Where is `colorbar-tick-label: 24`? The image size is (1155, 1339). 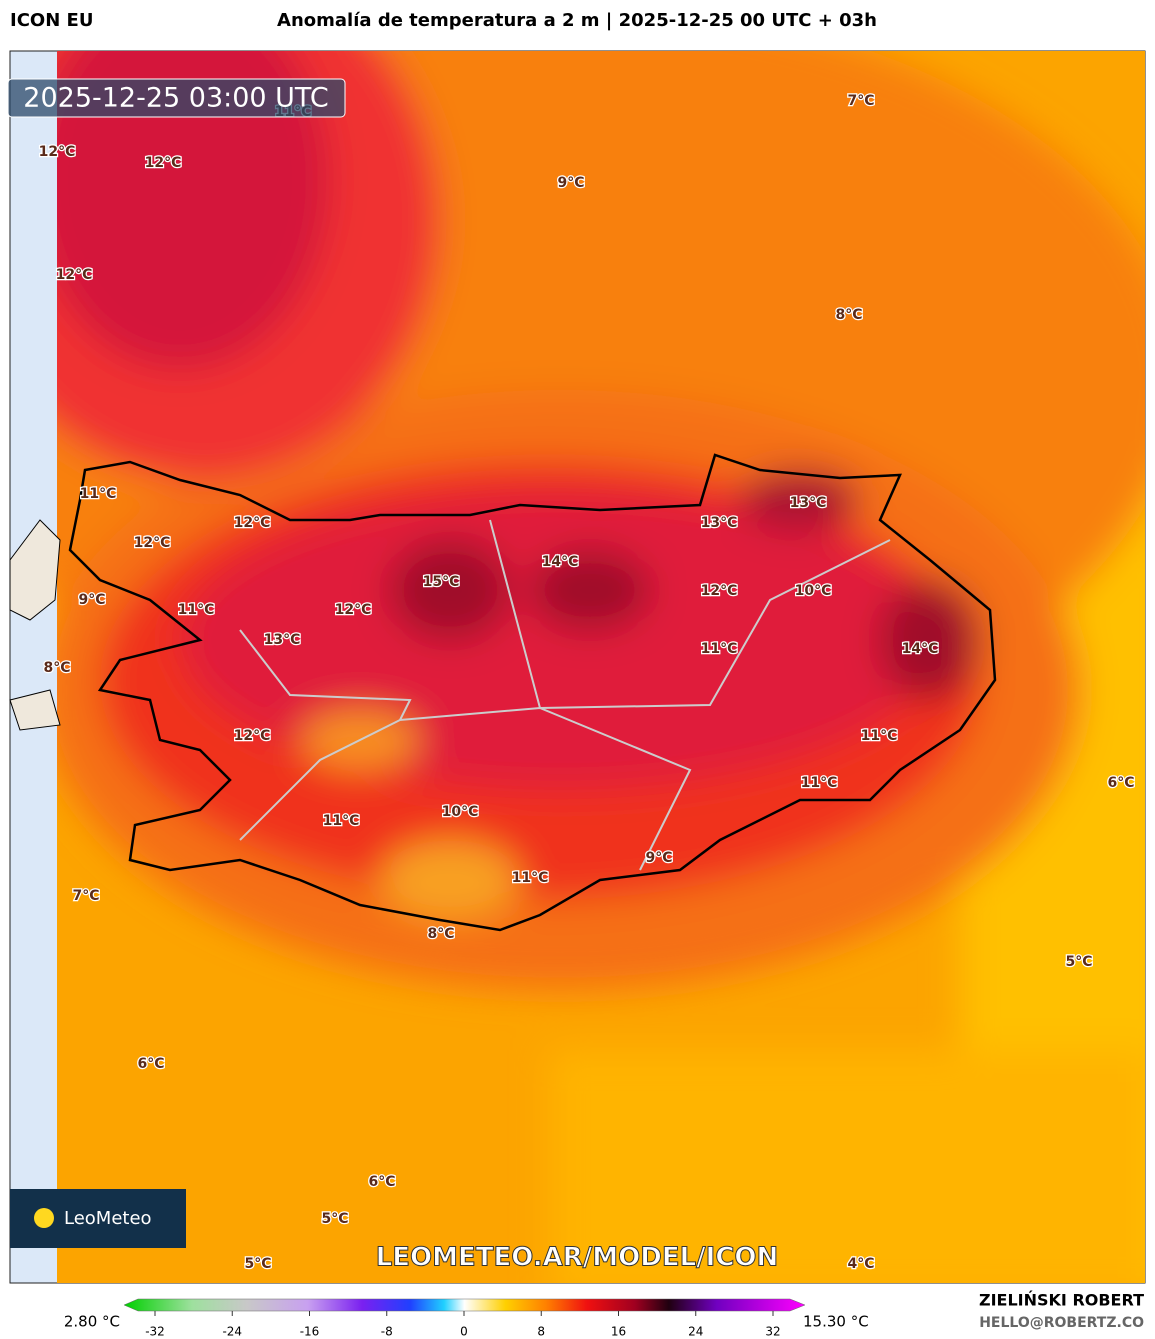 colorbar-tick-label: 24 is located at coordinates (695, 1332).